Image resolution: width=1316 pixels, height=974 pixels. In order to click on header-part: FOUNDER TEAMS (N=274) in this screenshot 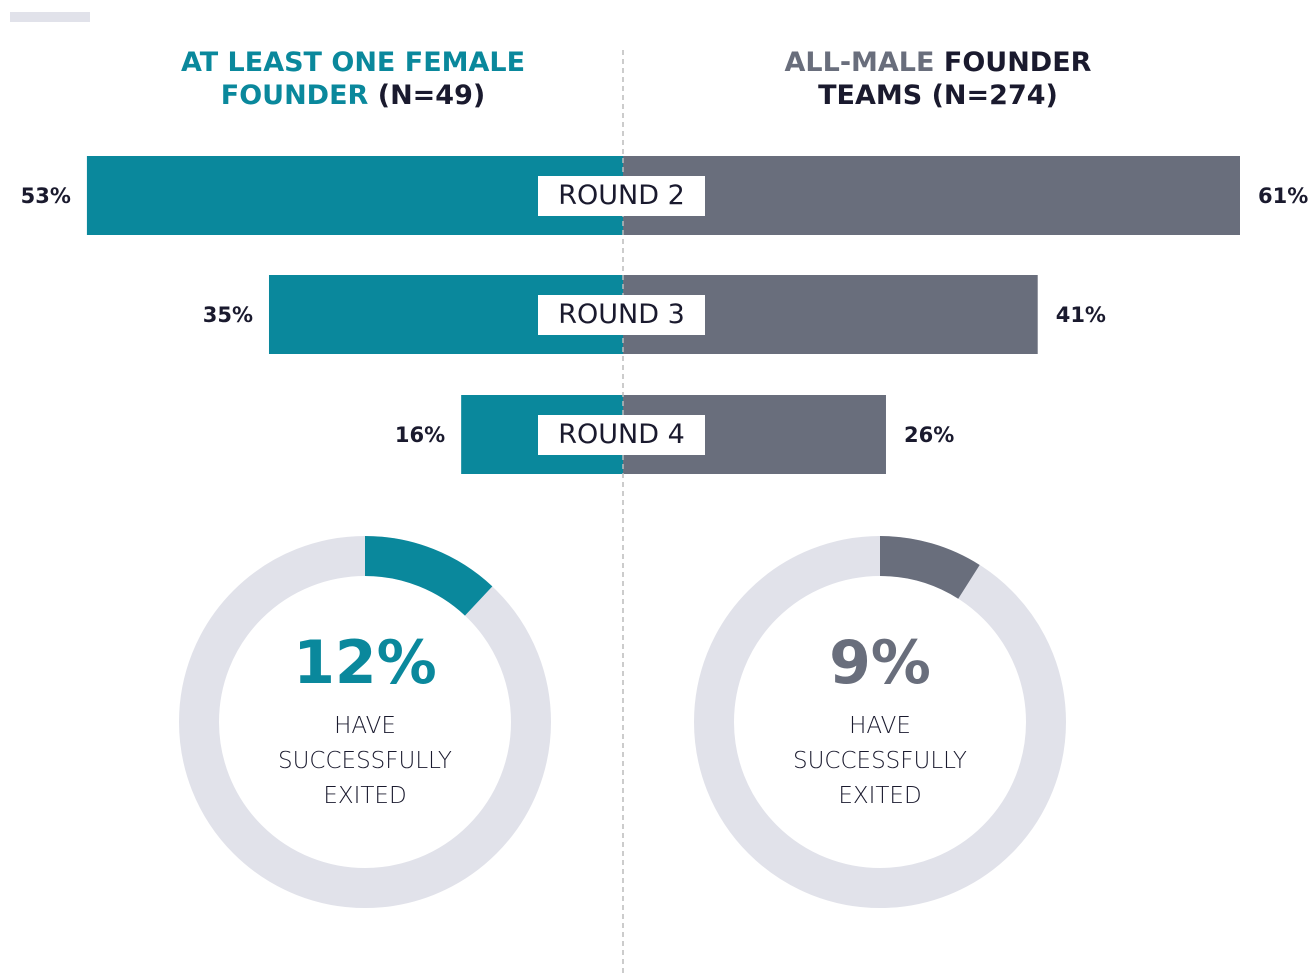, I will do `click(955, 79)`.